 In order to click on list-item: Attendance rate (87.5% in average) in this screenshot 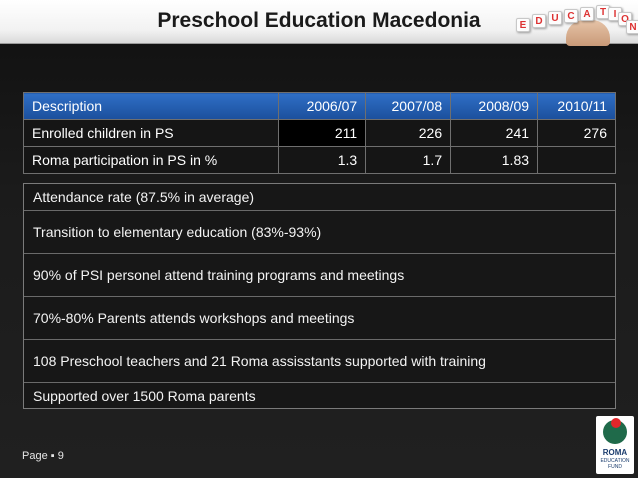, I will do `click(144, 197)`.